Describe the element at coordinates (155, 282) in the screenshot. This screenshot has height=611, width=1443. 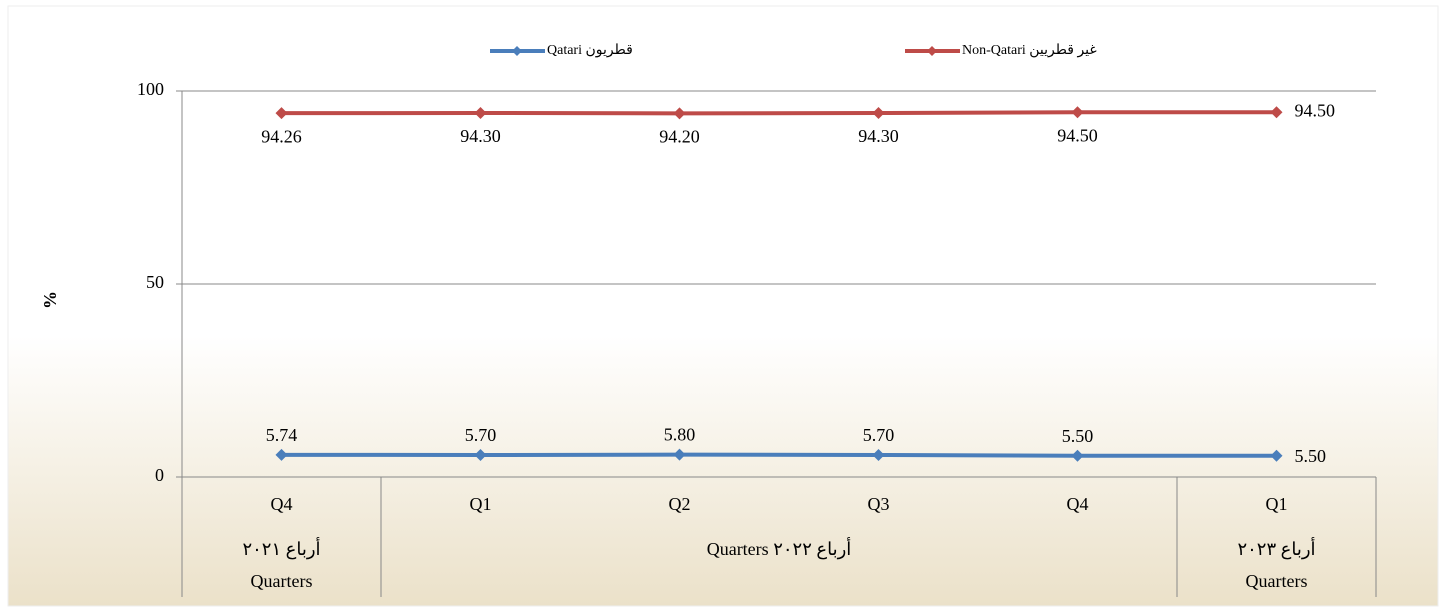
I see `y-tick-label: 50` at that location.